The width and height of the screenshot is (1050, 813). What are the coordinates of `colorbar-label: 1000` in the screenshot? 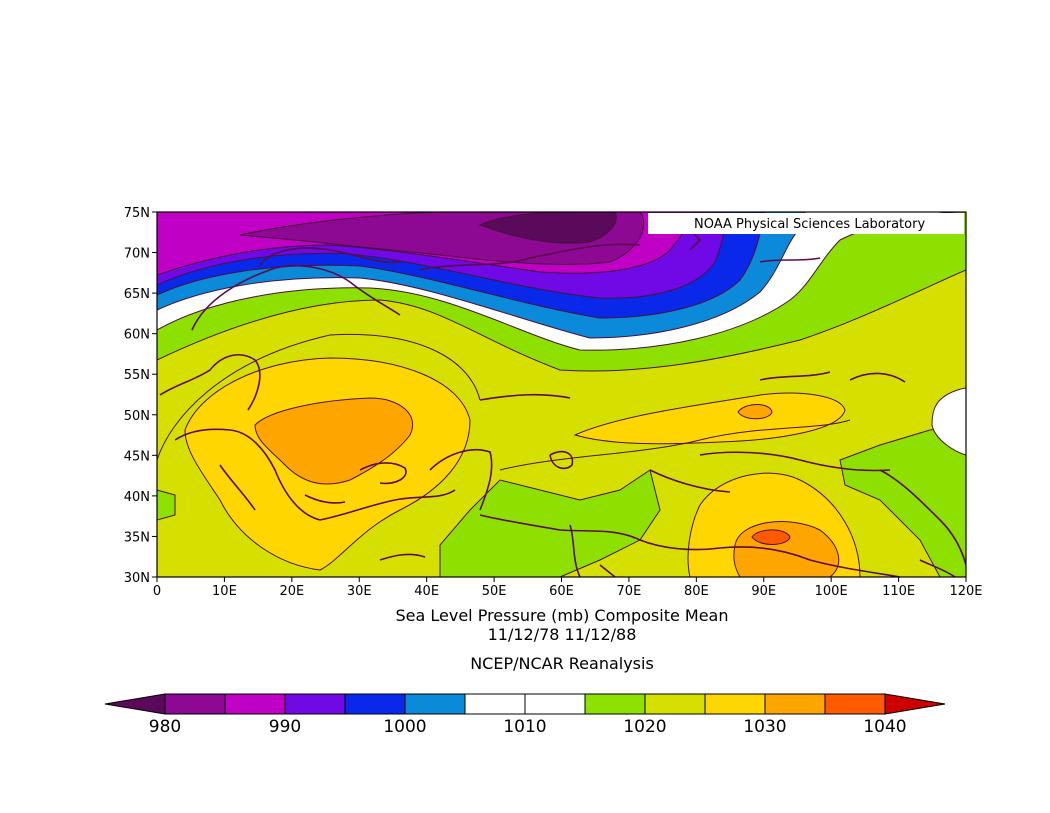 It's located at (404, 727).